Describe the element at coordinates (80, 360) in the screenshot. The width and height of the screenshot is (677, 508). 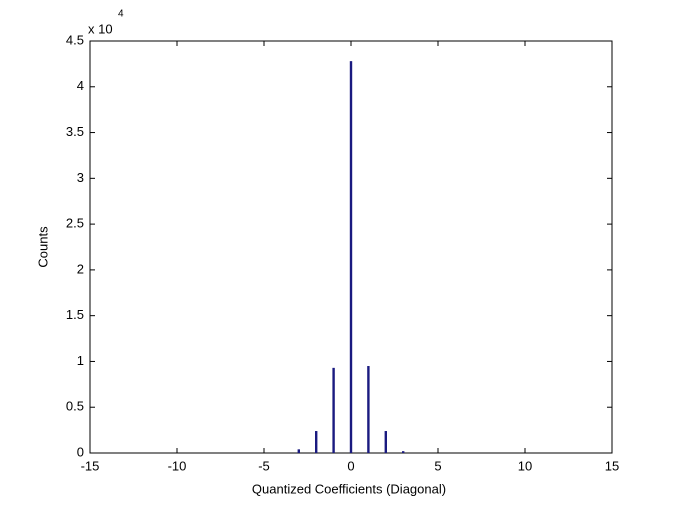
I see `y-tick-label: 1` at that location.